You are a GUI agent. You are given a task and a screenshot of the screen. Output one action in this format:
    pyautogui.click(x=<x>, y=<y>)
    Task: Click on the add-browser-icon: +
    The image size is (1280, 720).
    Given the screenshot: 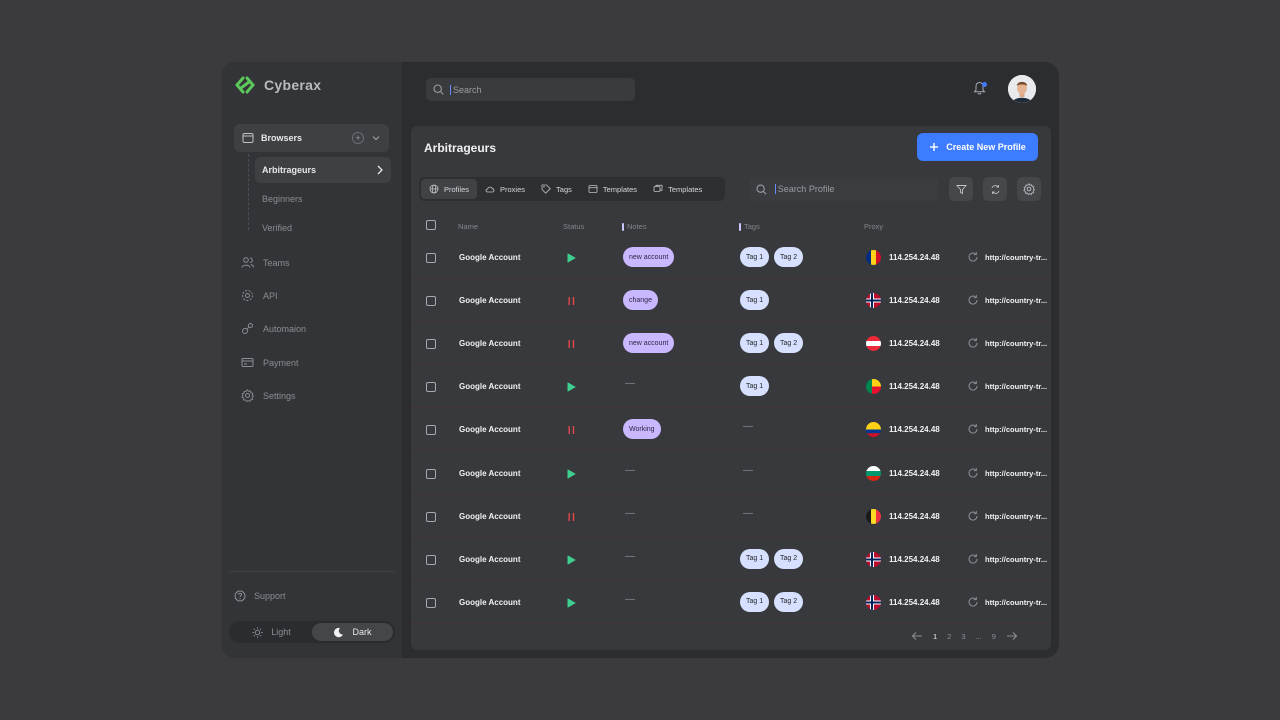 What is the action you would take?
    pyautogui.click(x=358, y=138)
    